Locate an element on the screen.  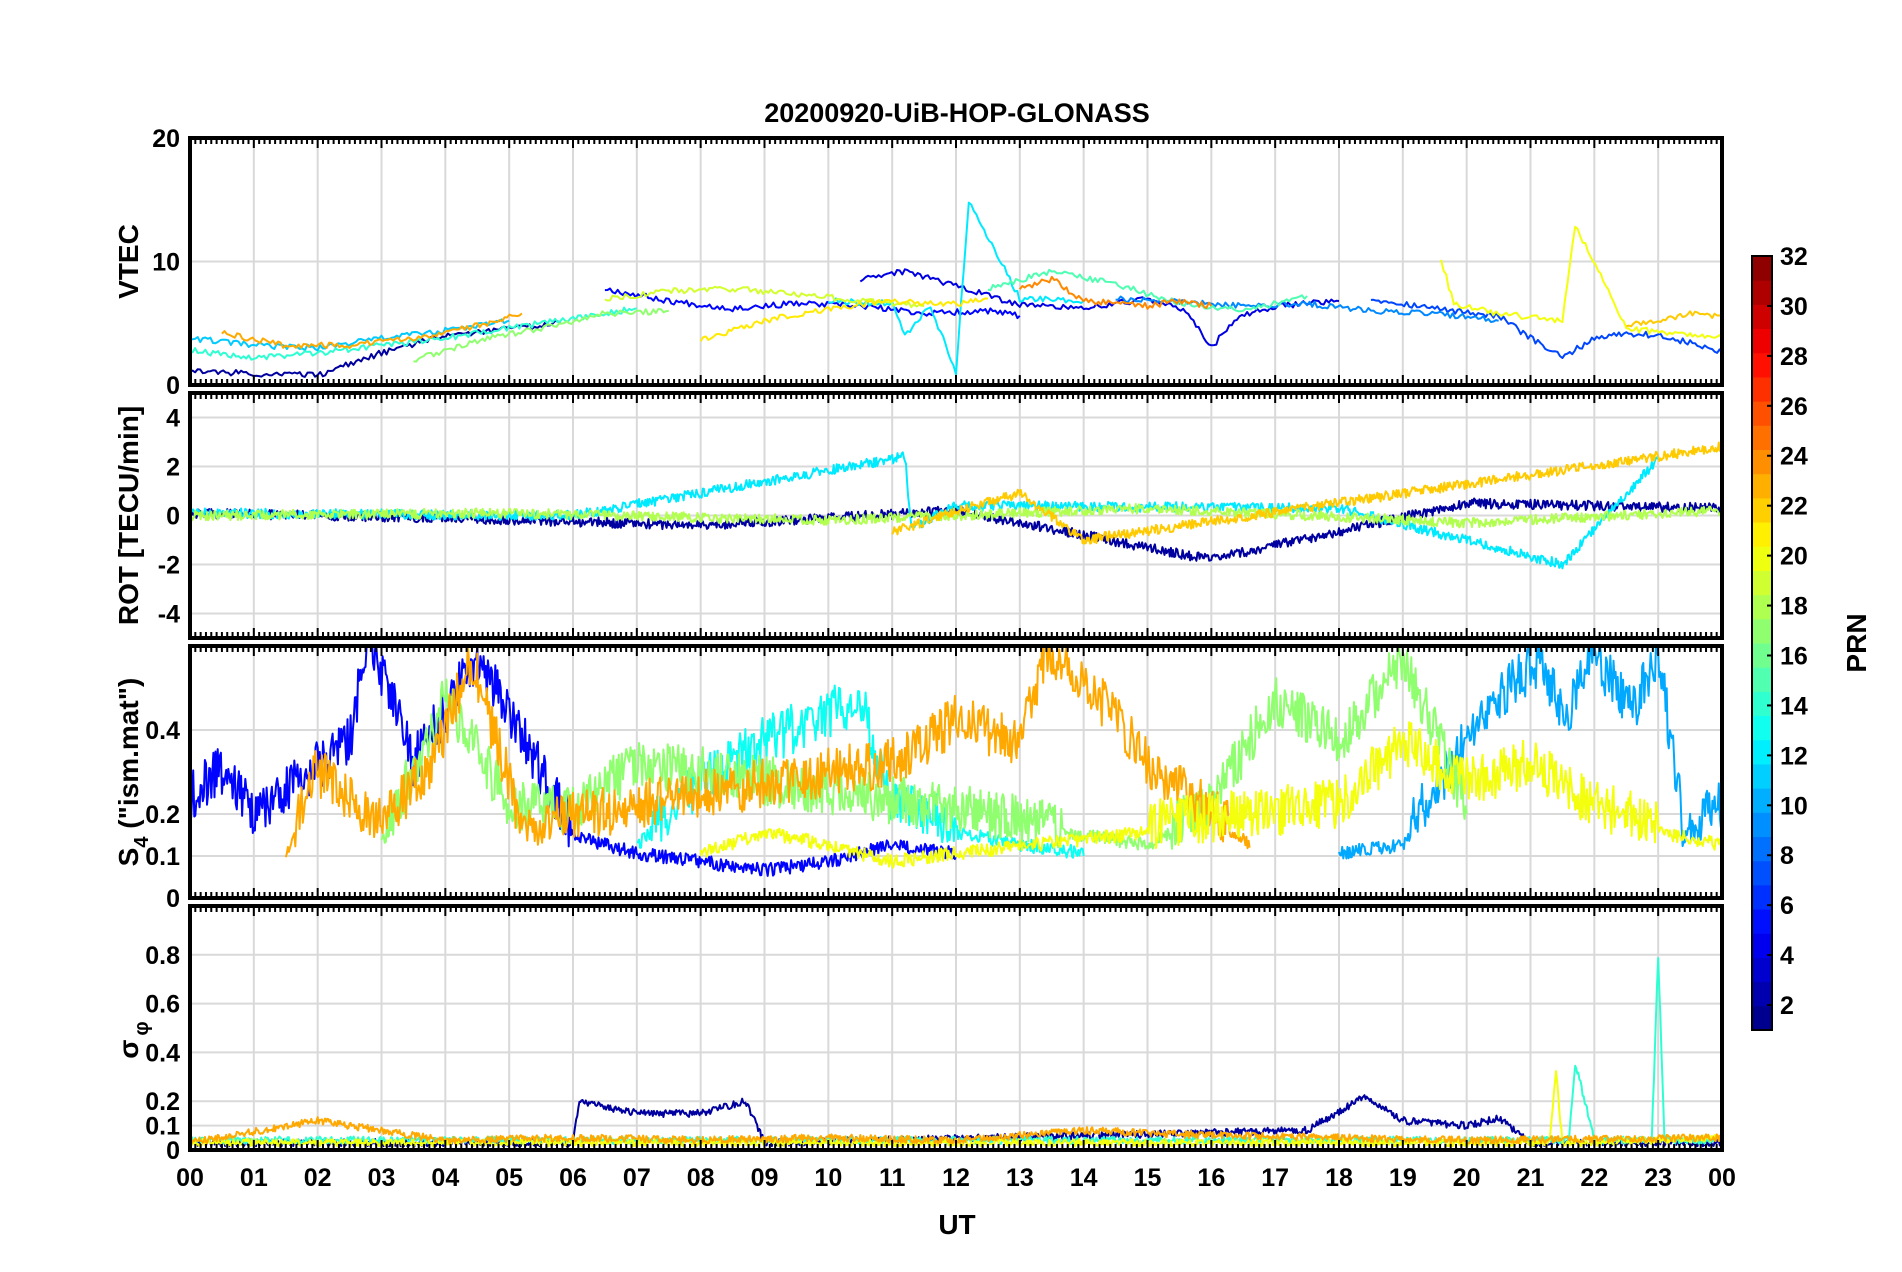
colorbar-tick-label: 8 is located at coordinates (1787, 856).